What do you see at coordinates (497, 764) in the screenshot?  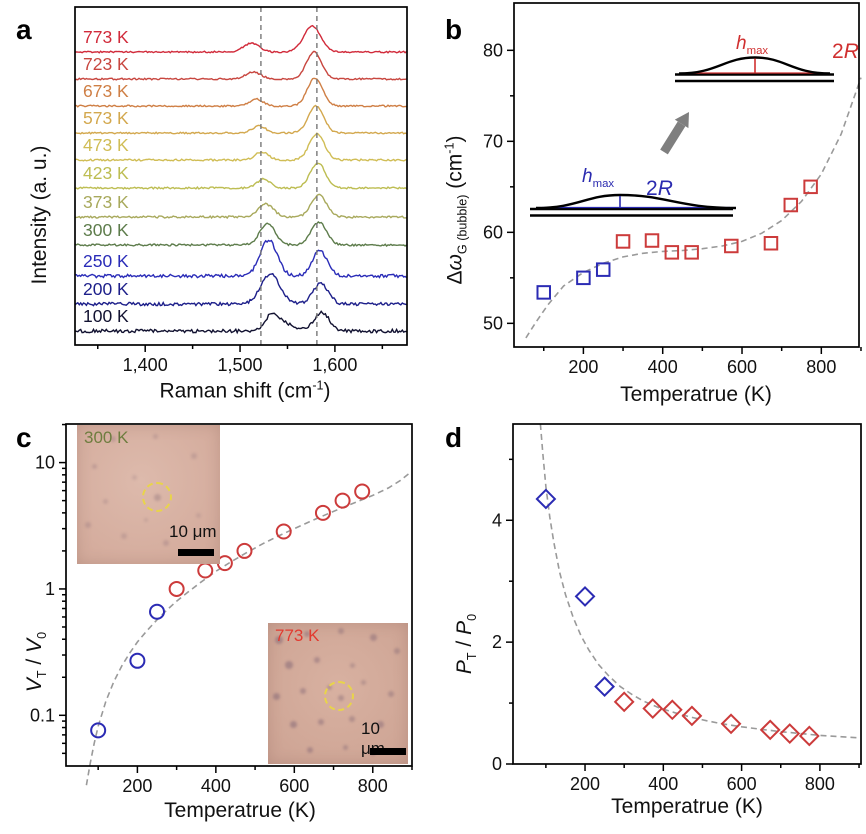 I see `svg-text: 0` at bounding box center [497, 764].